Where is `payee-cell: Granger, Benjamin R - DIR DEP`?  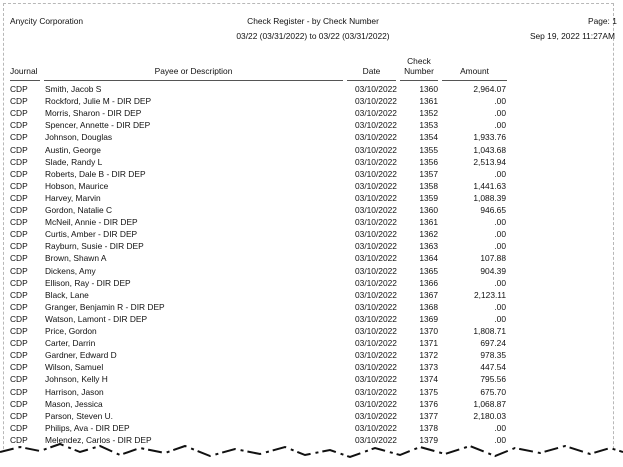
payee-cell: Granger, Benjamin R - DIR DEP is located at coordinates (105, 306).